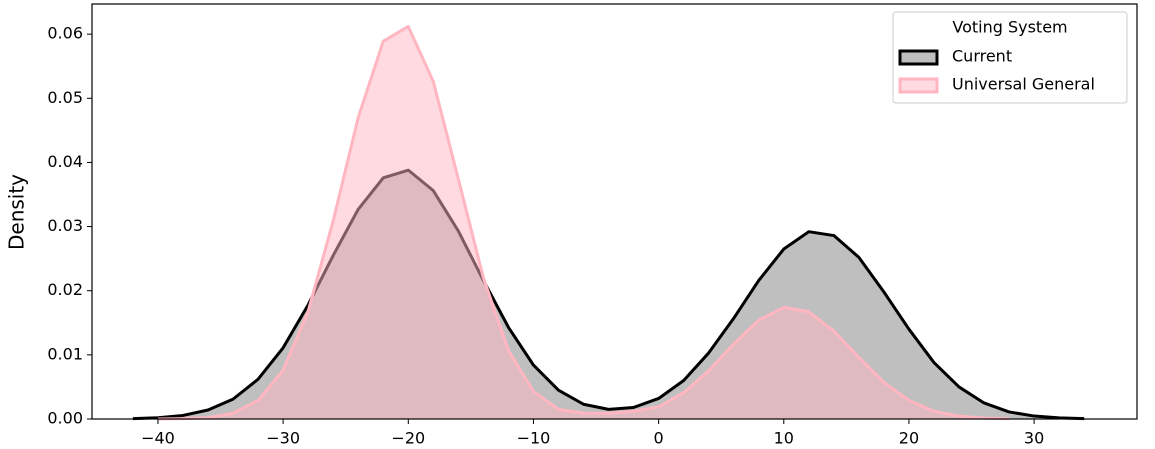  Describe the element at coordinates (17, 212) in the screenshot. I see `y-axis-label: Density` at that location.